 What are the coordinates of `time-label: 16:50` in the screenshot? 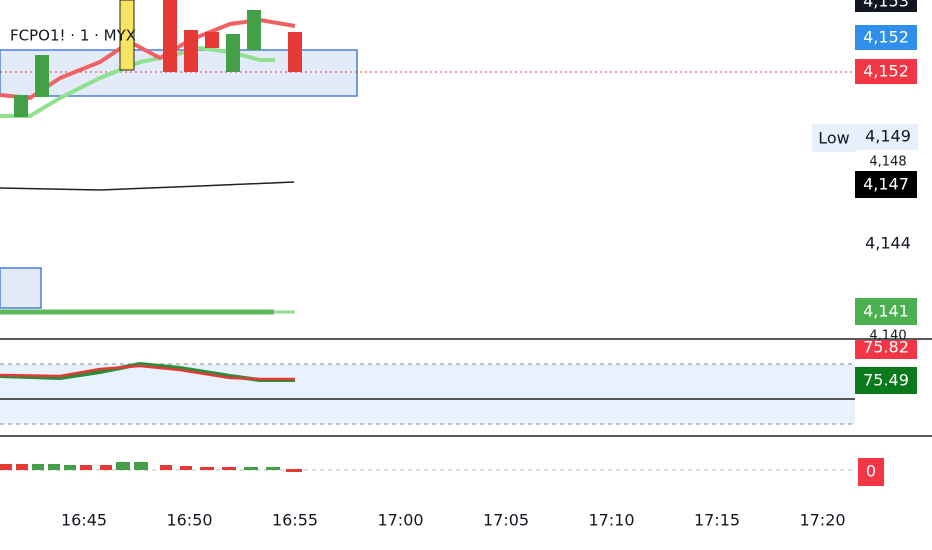 It's located at (189, 520).